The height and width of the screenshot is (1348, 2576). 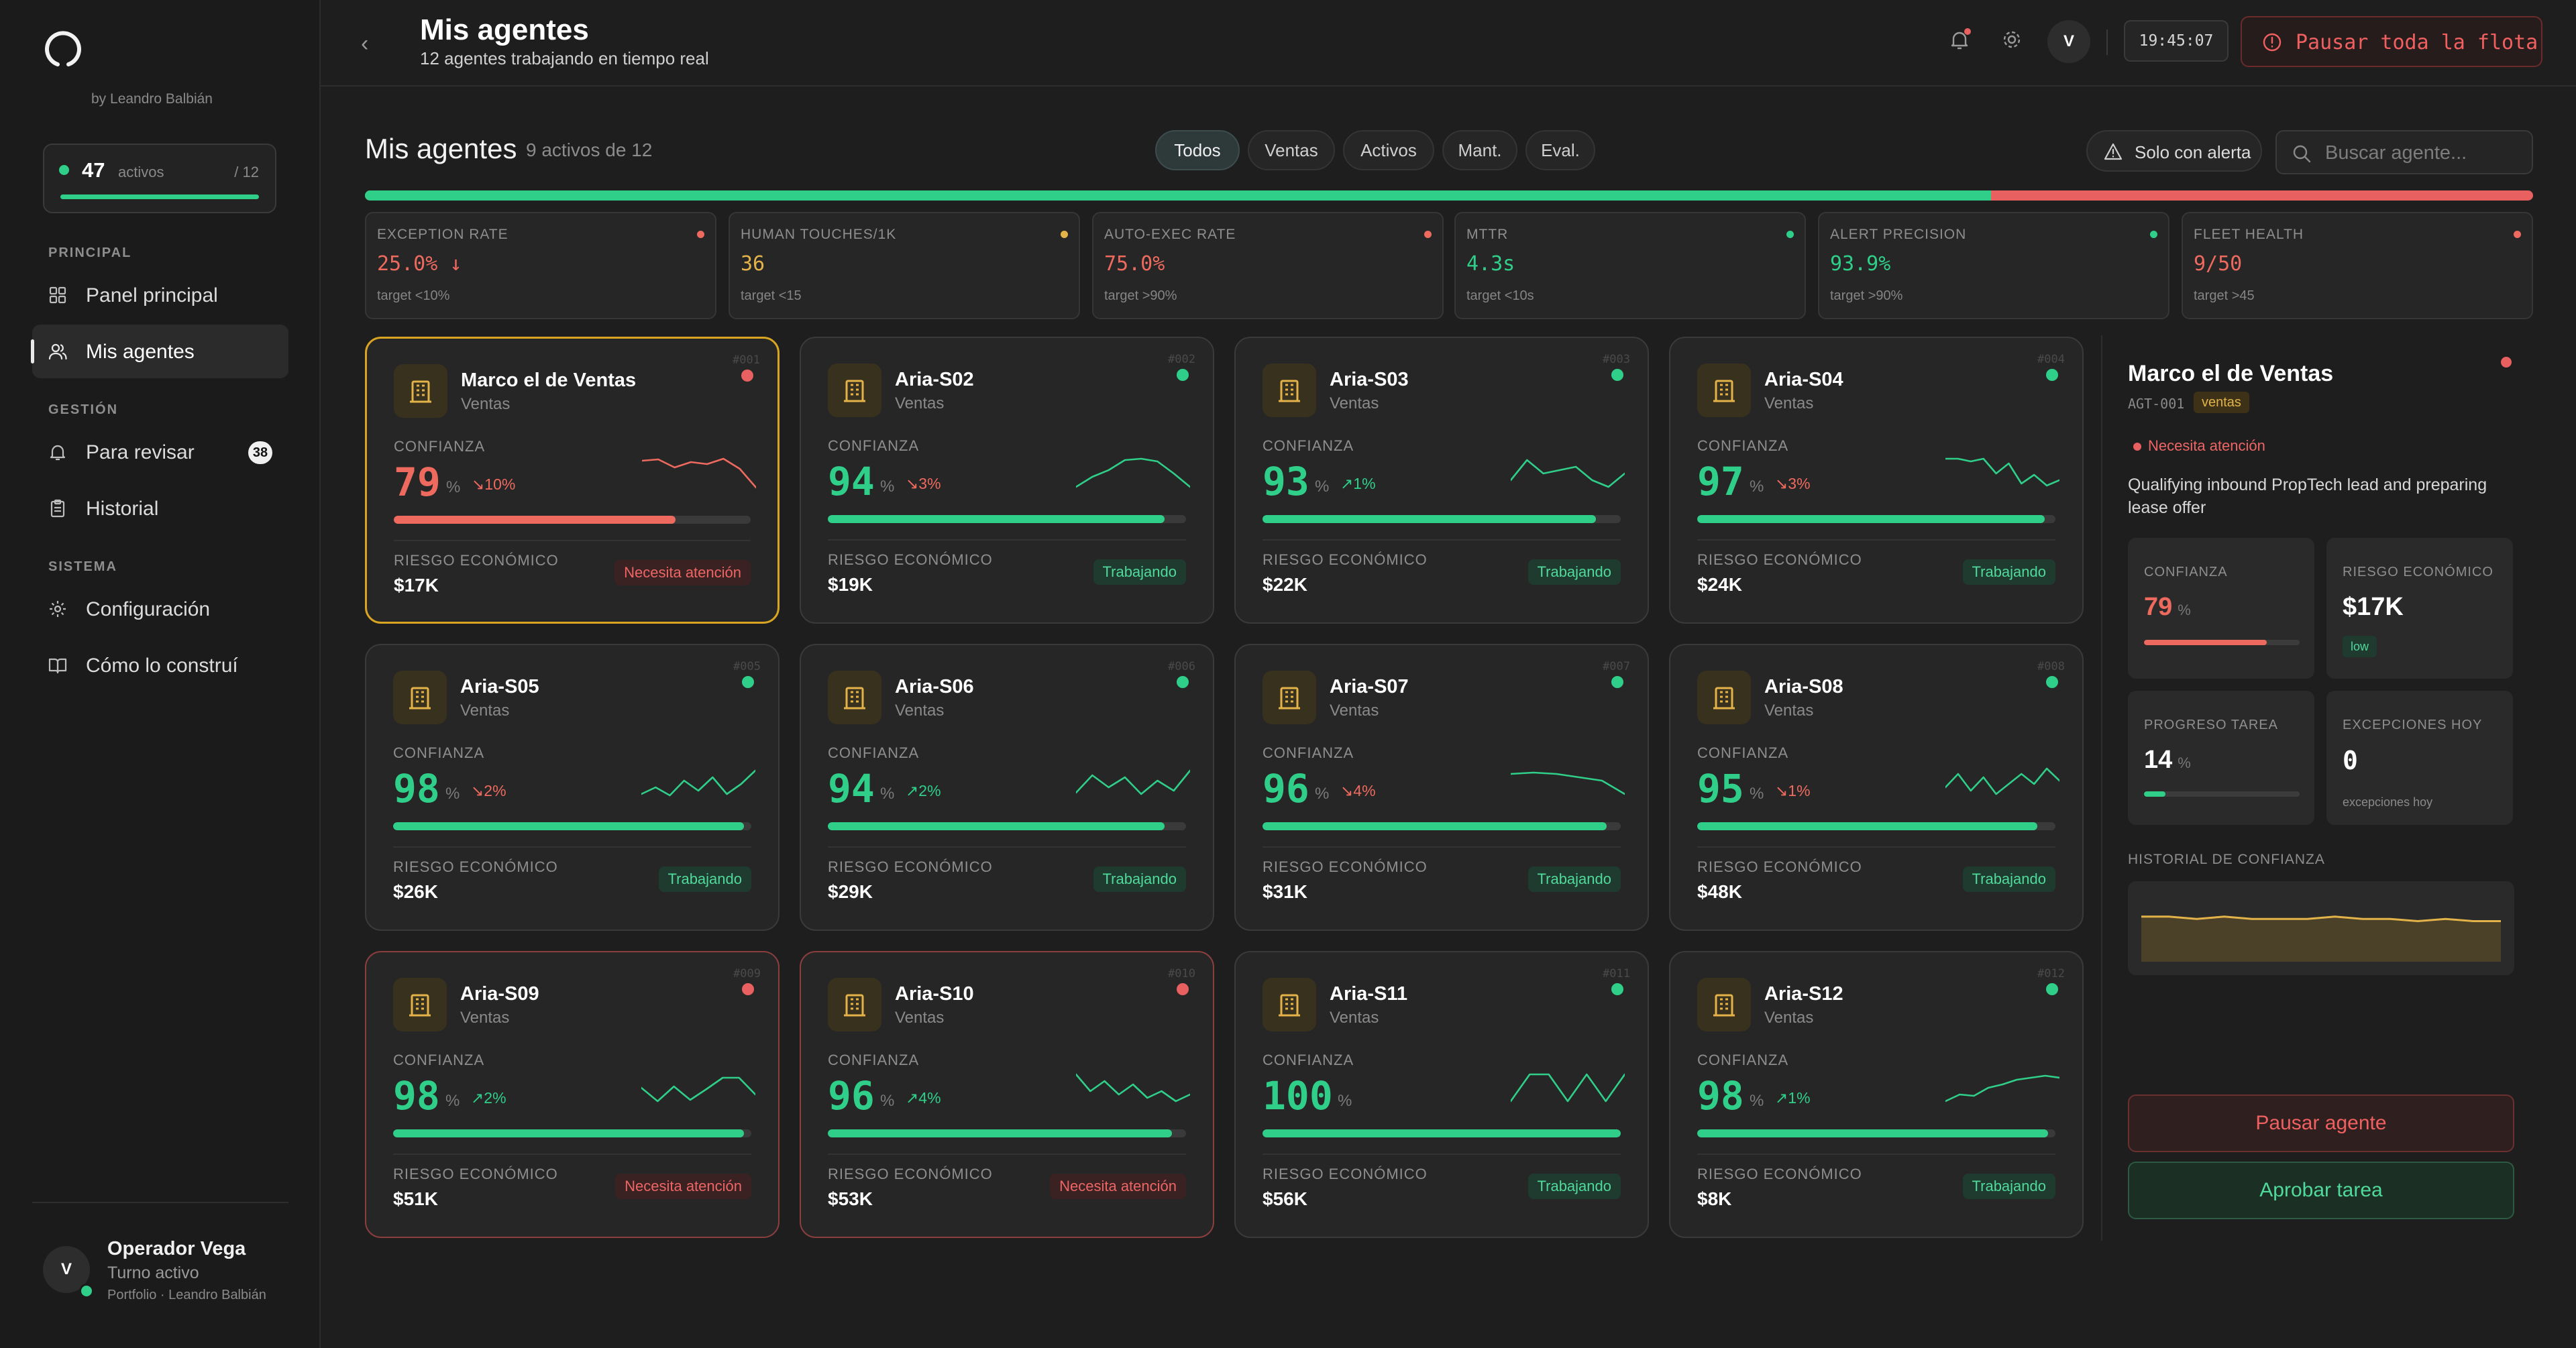 What do you see at coordinates (57, 351) in the screenshot?
I see `users-icon` at bounding box center [57, 351].